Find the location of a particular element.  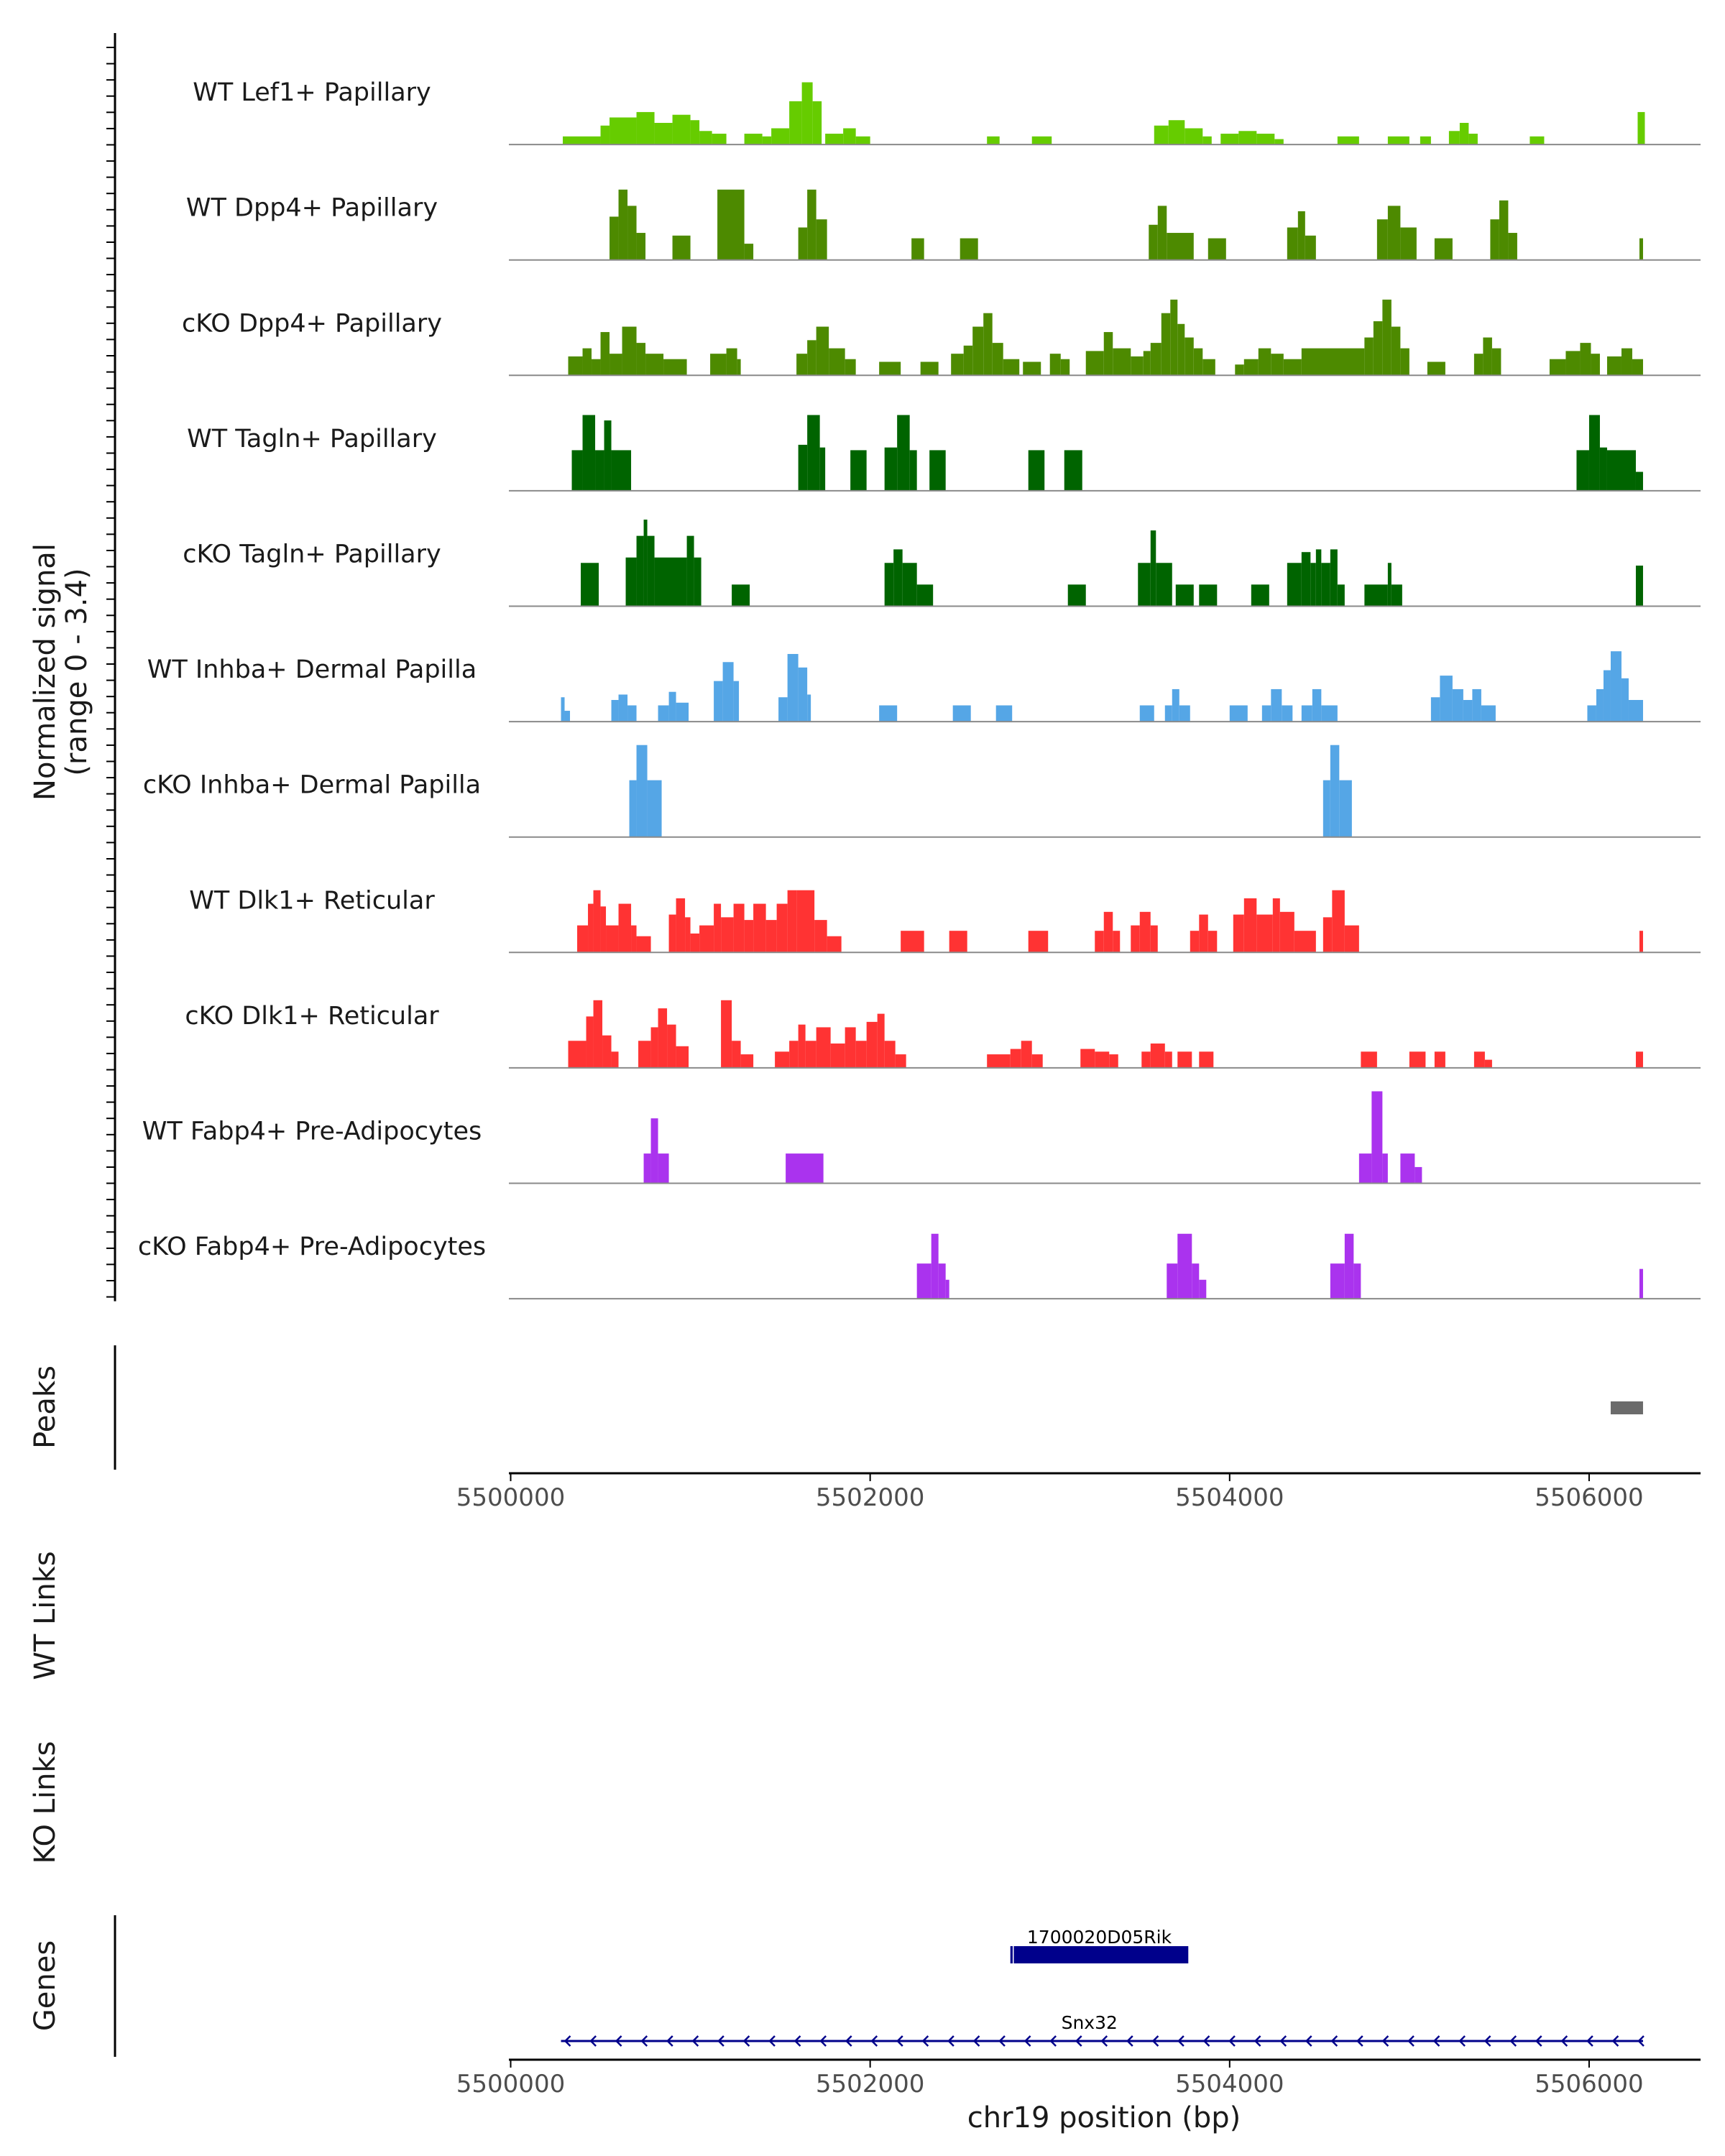

track-3: WT Tagln+ Papillary is located at coordinates (944, 454).